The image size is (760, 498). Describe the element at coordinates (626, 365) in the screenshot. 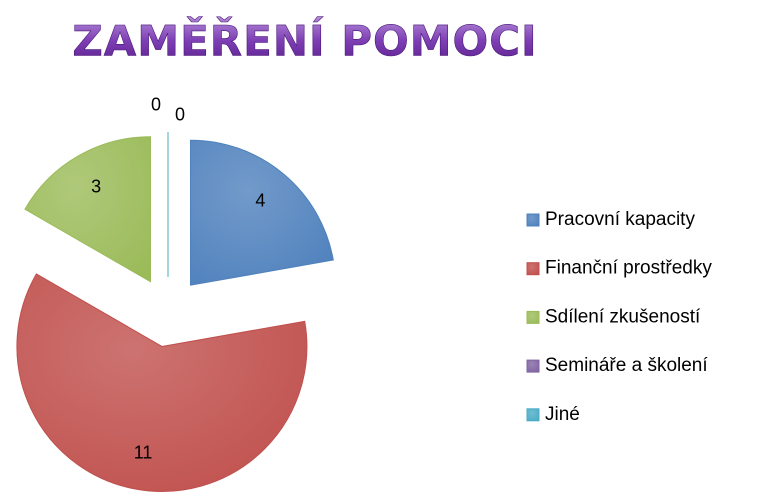

I see `legend-label: Semináře a školení` at that location.